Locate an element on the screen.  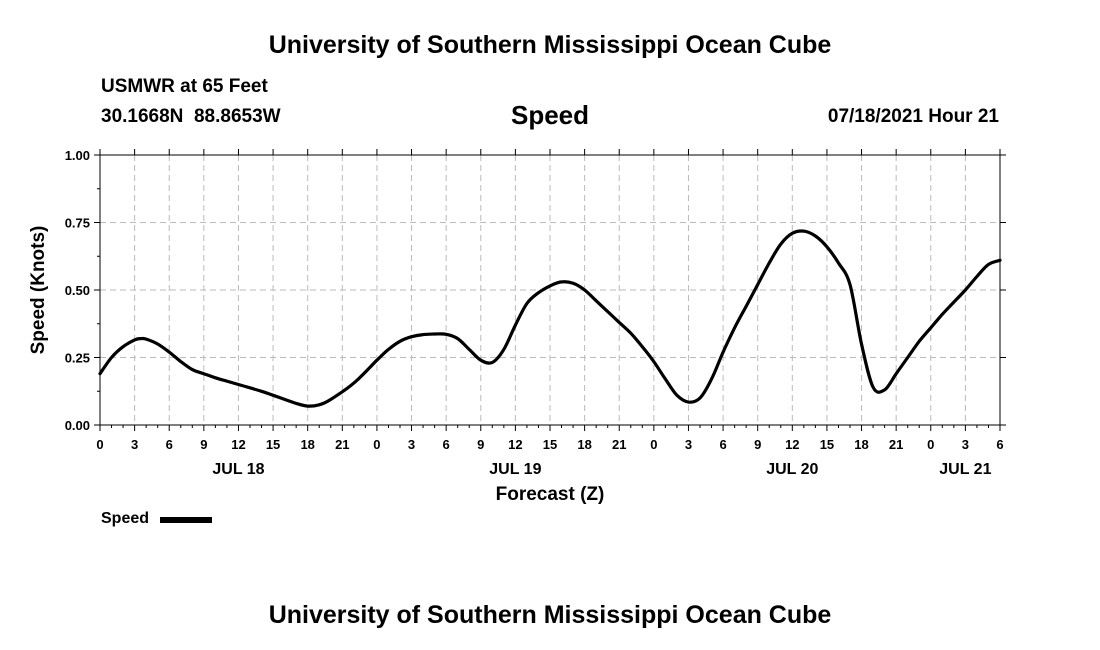
x-date-label: JUL 18 is located at coordinates (238, 469).